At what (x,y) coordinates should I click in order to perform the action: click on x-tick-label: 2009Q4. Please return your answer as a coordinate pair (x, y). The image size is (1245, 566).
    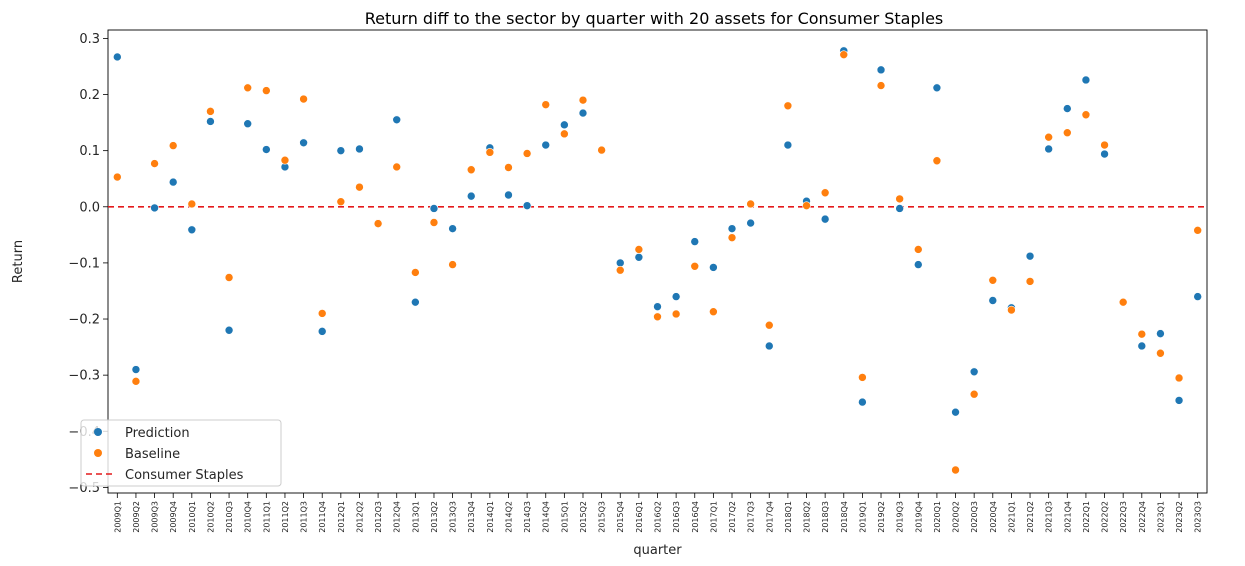
    Looking at the image, I should click on (173, 517).